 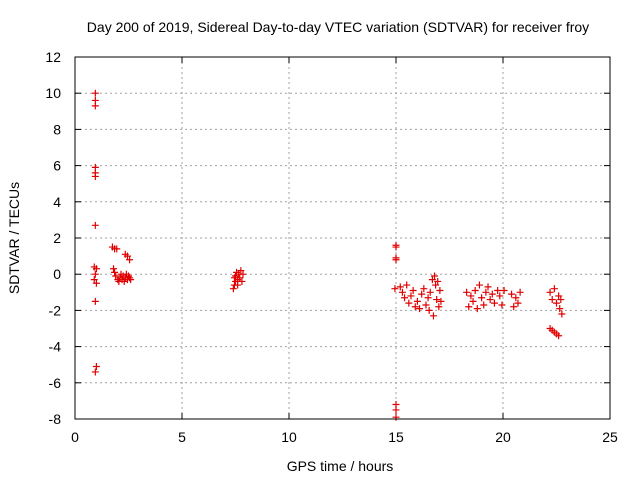 What do you see at coordinates (57, 129) in the screenshot?
I see `y-tick-label: 8` at bounding box center [57, 129].